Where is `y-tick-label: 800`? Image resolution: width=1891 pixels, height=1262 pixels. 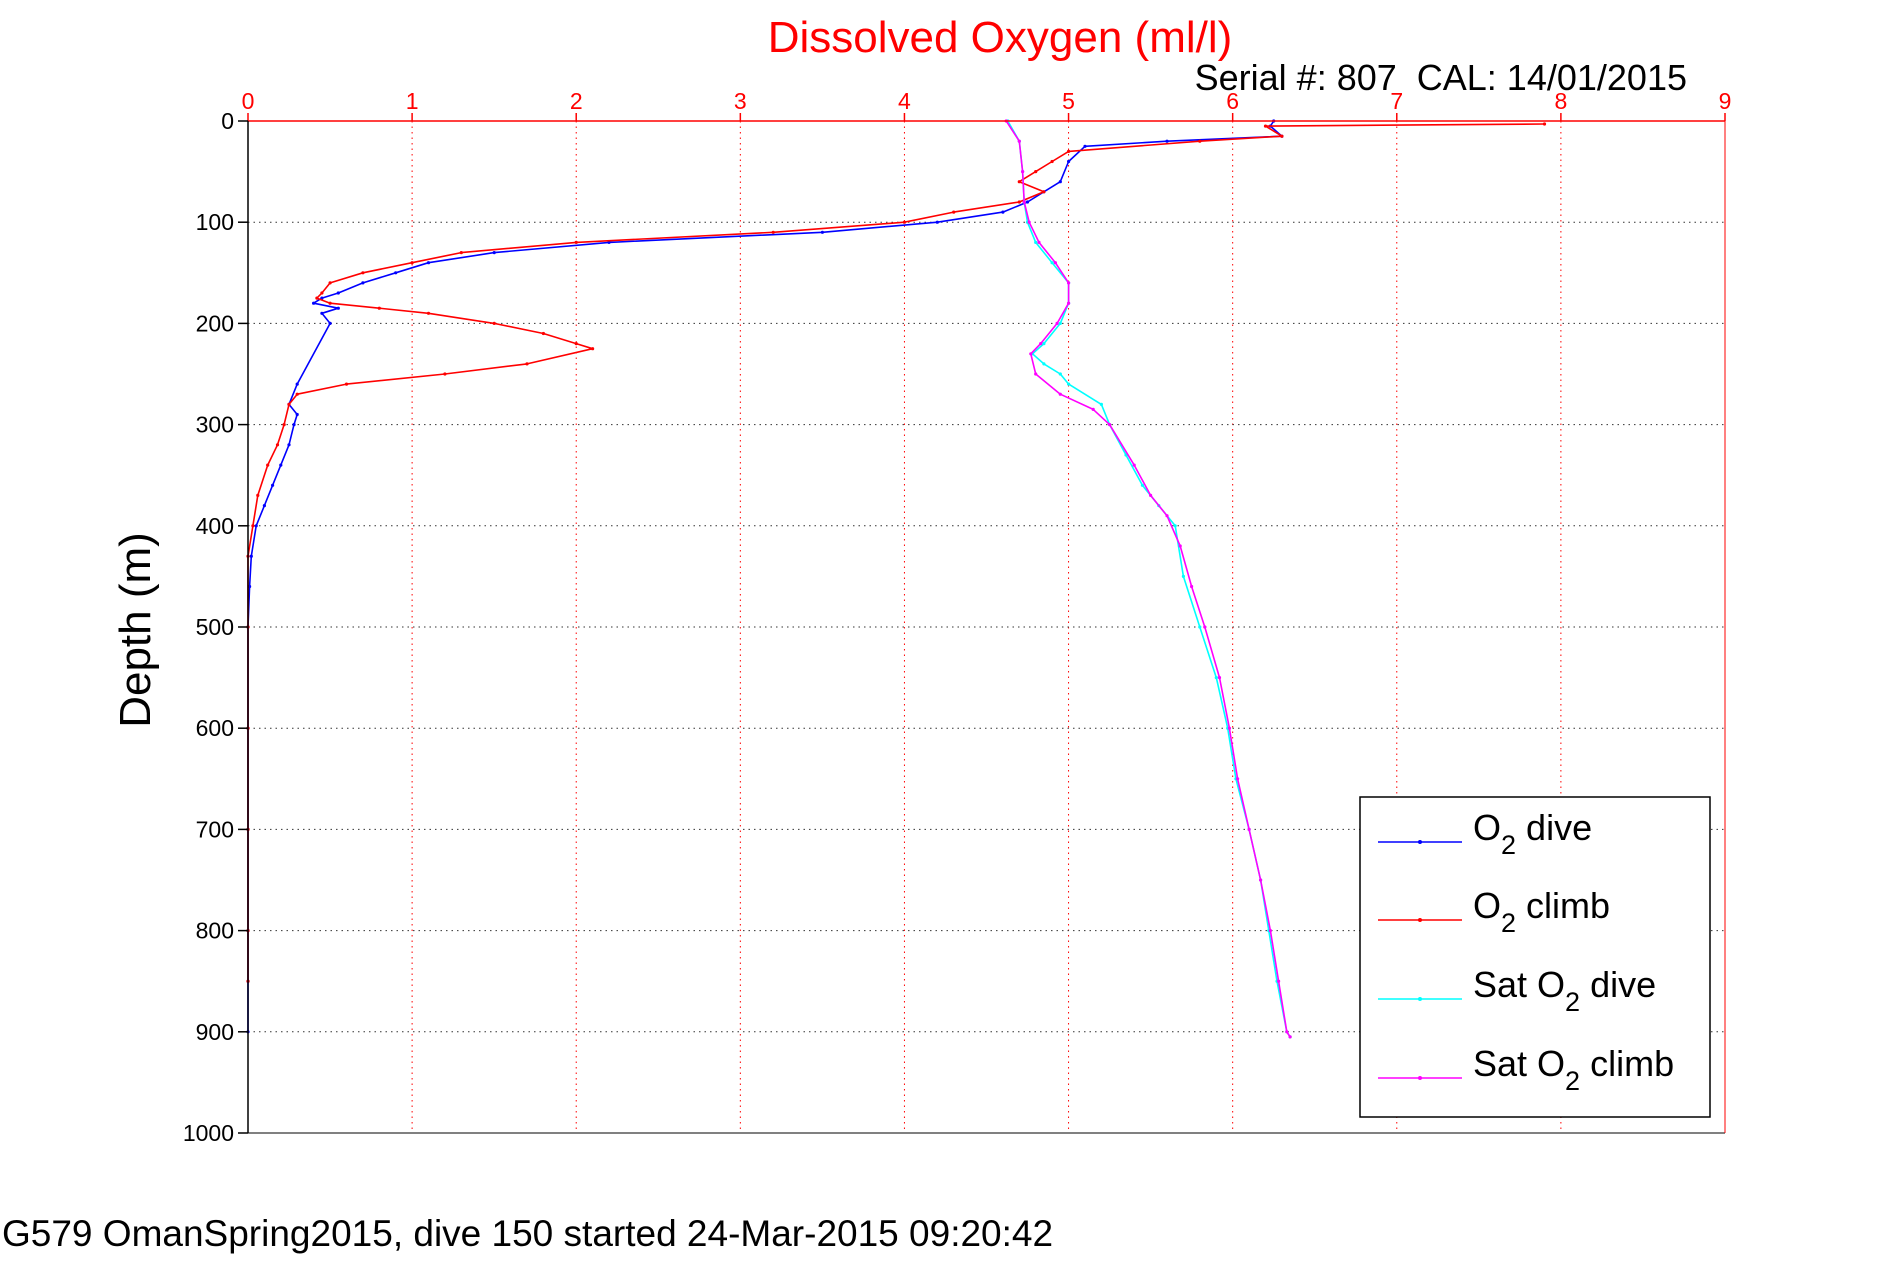 y-tick-label: 800 is located at coordinates (215, 931).